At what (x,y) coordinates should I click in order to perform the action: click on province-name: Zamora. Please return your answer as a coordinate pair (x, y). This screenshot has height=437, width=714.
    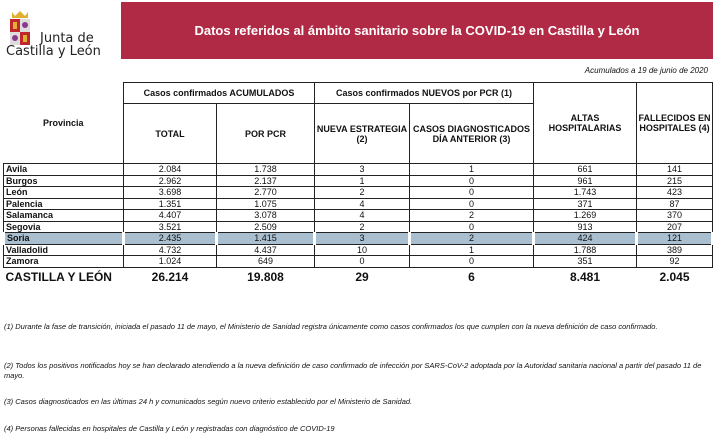
    Looking at the image, I should click on (63, 261).